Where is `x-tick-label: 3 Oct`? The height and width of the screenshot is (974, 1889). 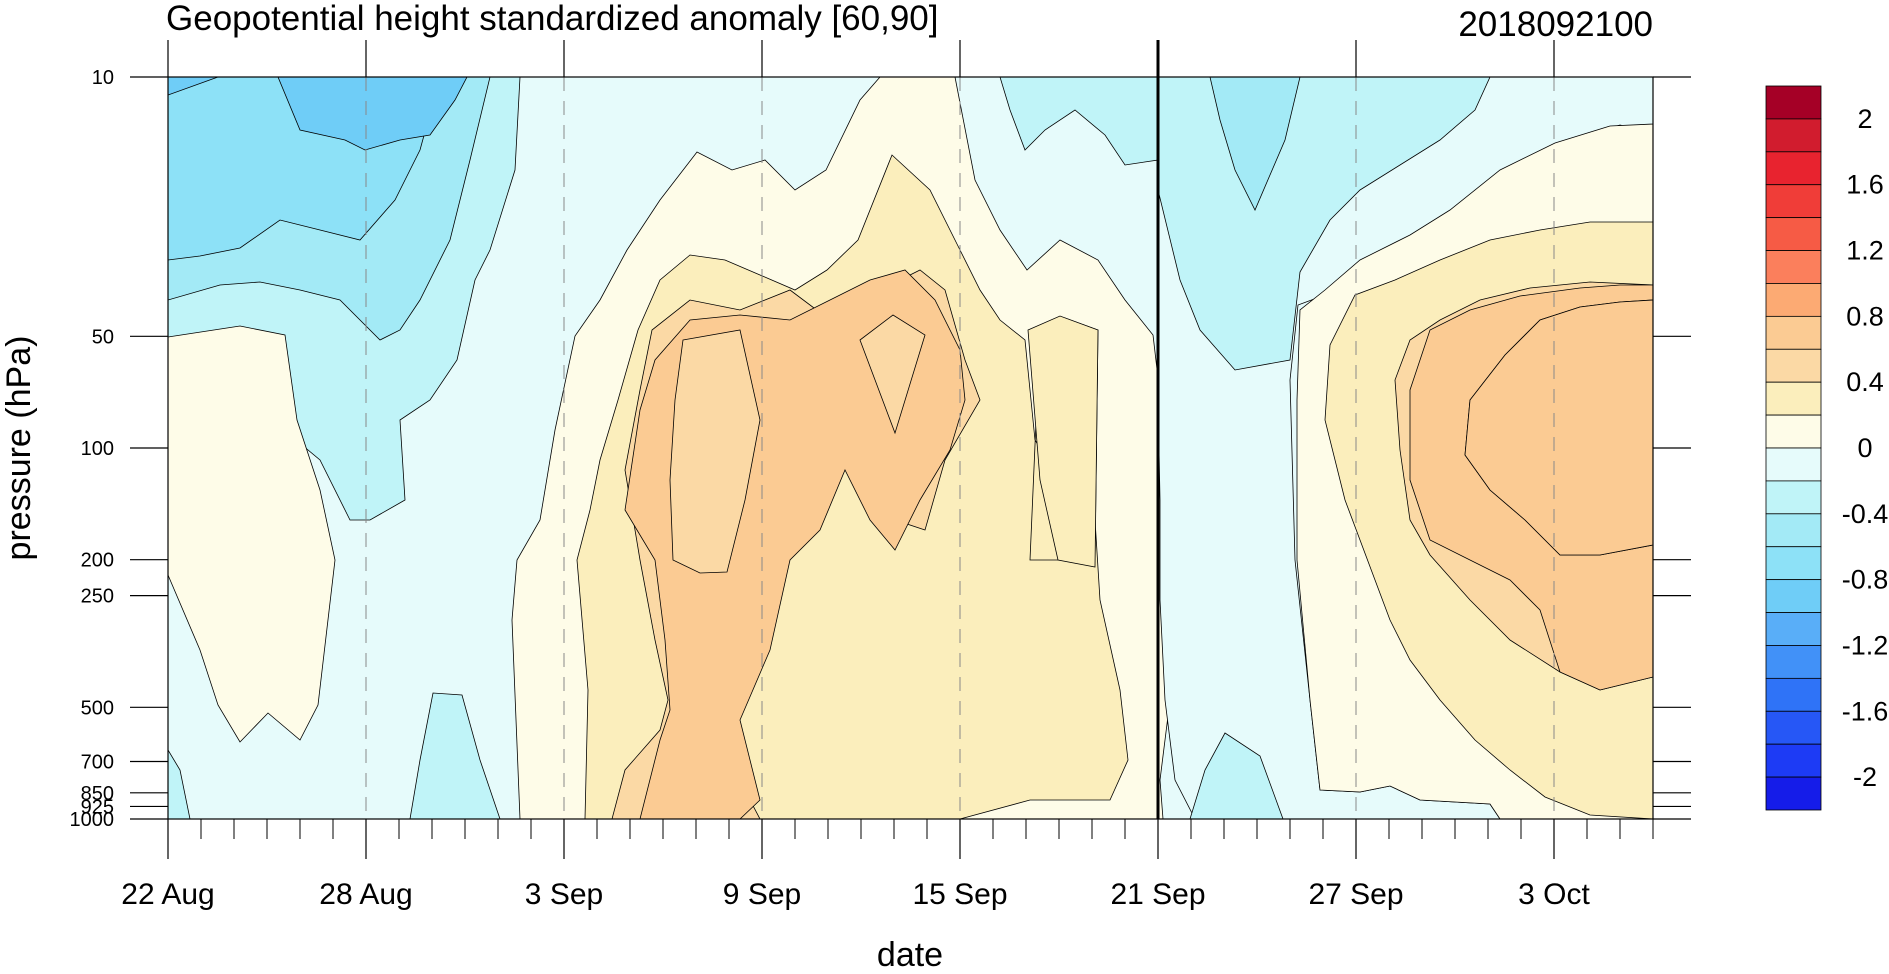 x-tick-label: 3 Oct is located at coordinates (1554, 894).